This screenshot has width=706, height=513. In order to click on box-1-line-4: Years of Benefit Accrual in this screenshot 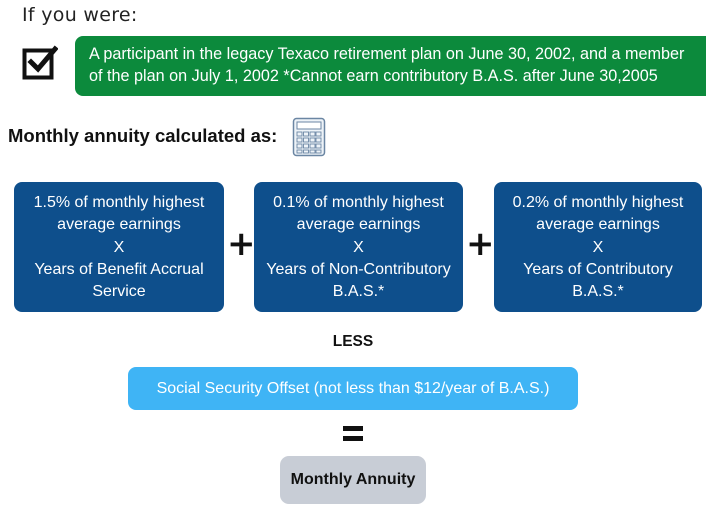, I will do `click(119, 269)`.